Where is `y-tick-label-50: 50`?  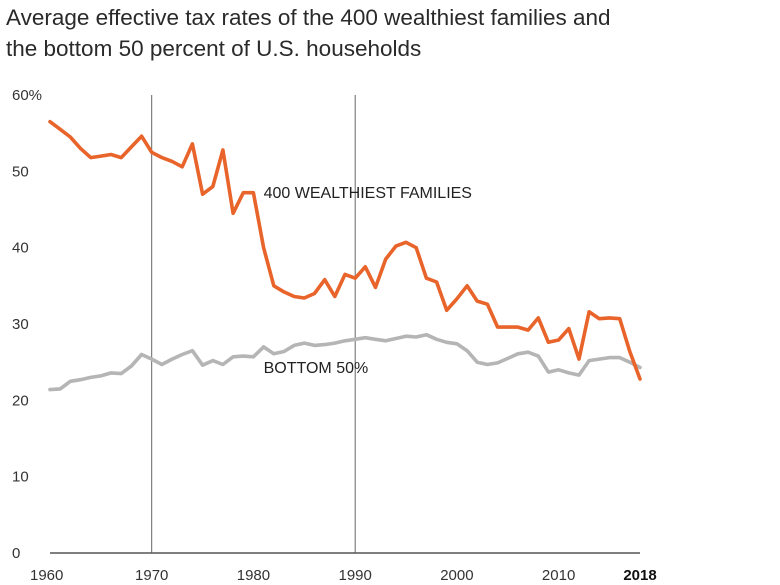 y-tick-label-50: 50 is located at coordinates (20, 171).